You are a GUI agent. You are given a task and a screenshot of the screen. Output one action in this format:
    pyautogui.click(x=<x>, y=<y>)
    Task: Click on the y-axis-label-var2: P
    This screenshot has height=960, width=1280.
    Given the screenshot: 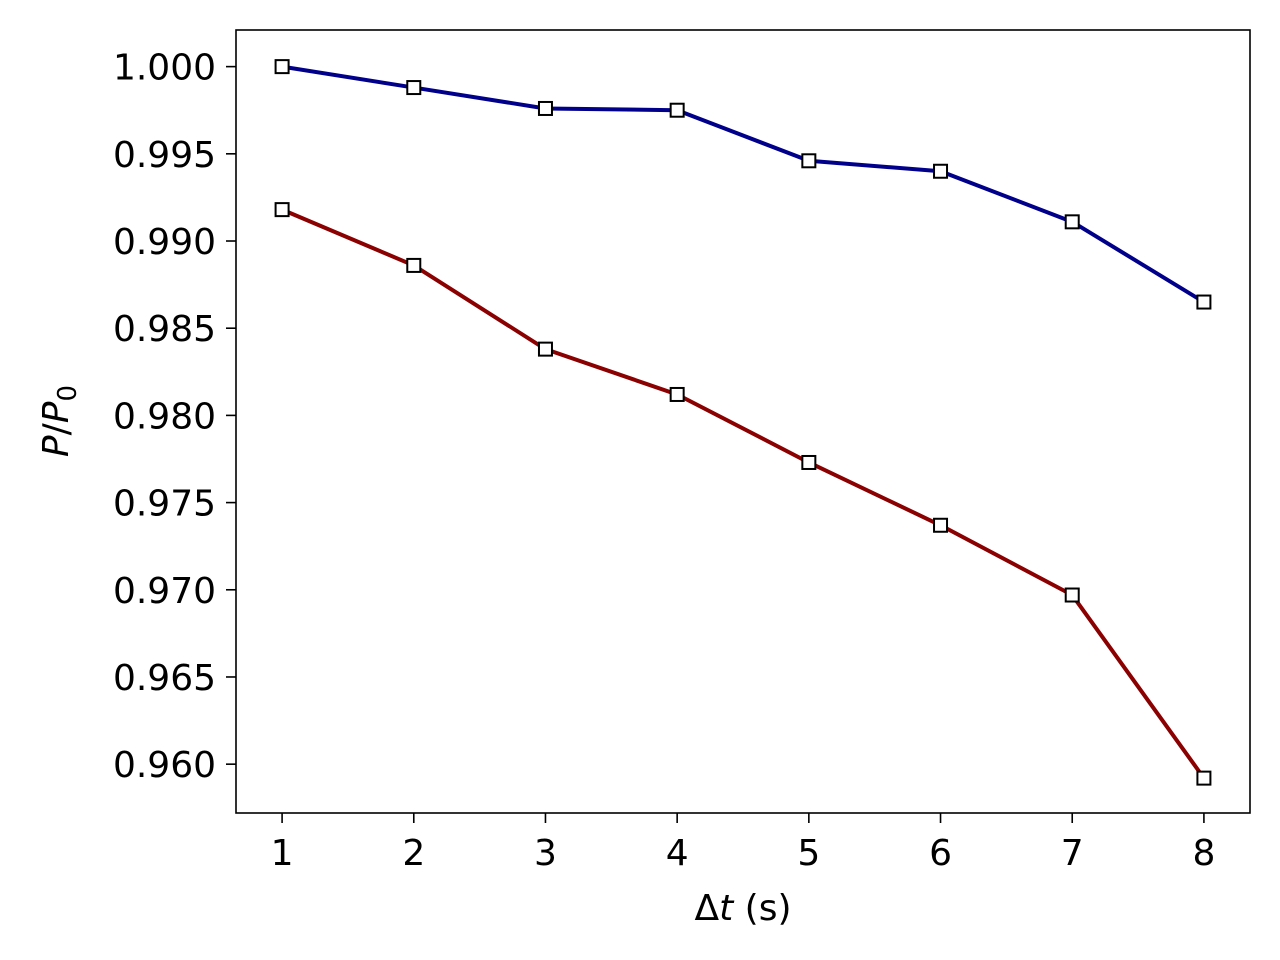 What is the action you would take?
    pyautogui.click(x=56, y=412)
    